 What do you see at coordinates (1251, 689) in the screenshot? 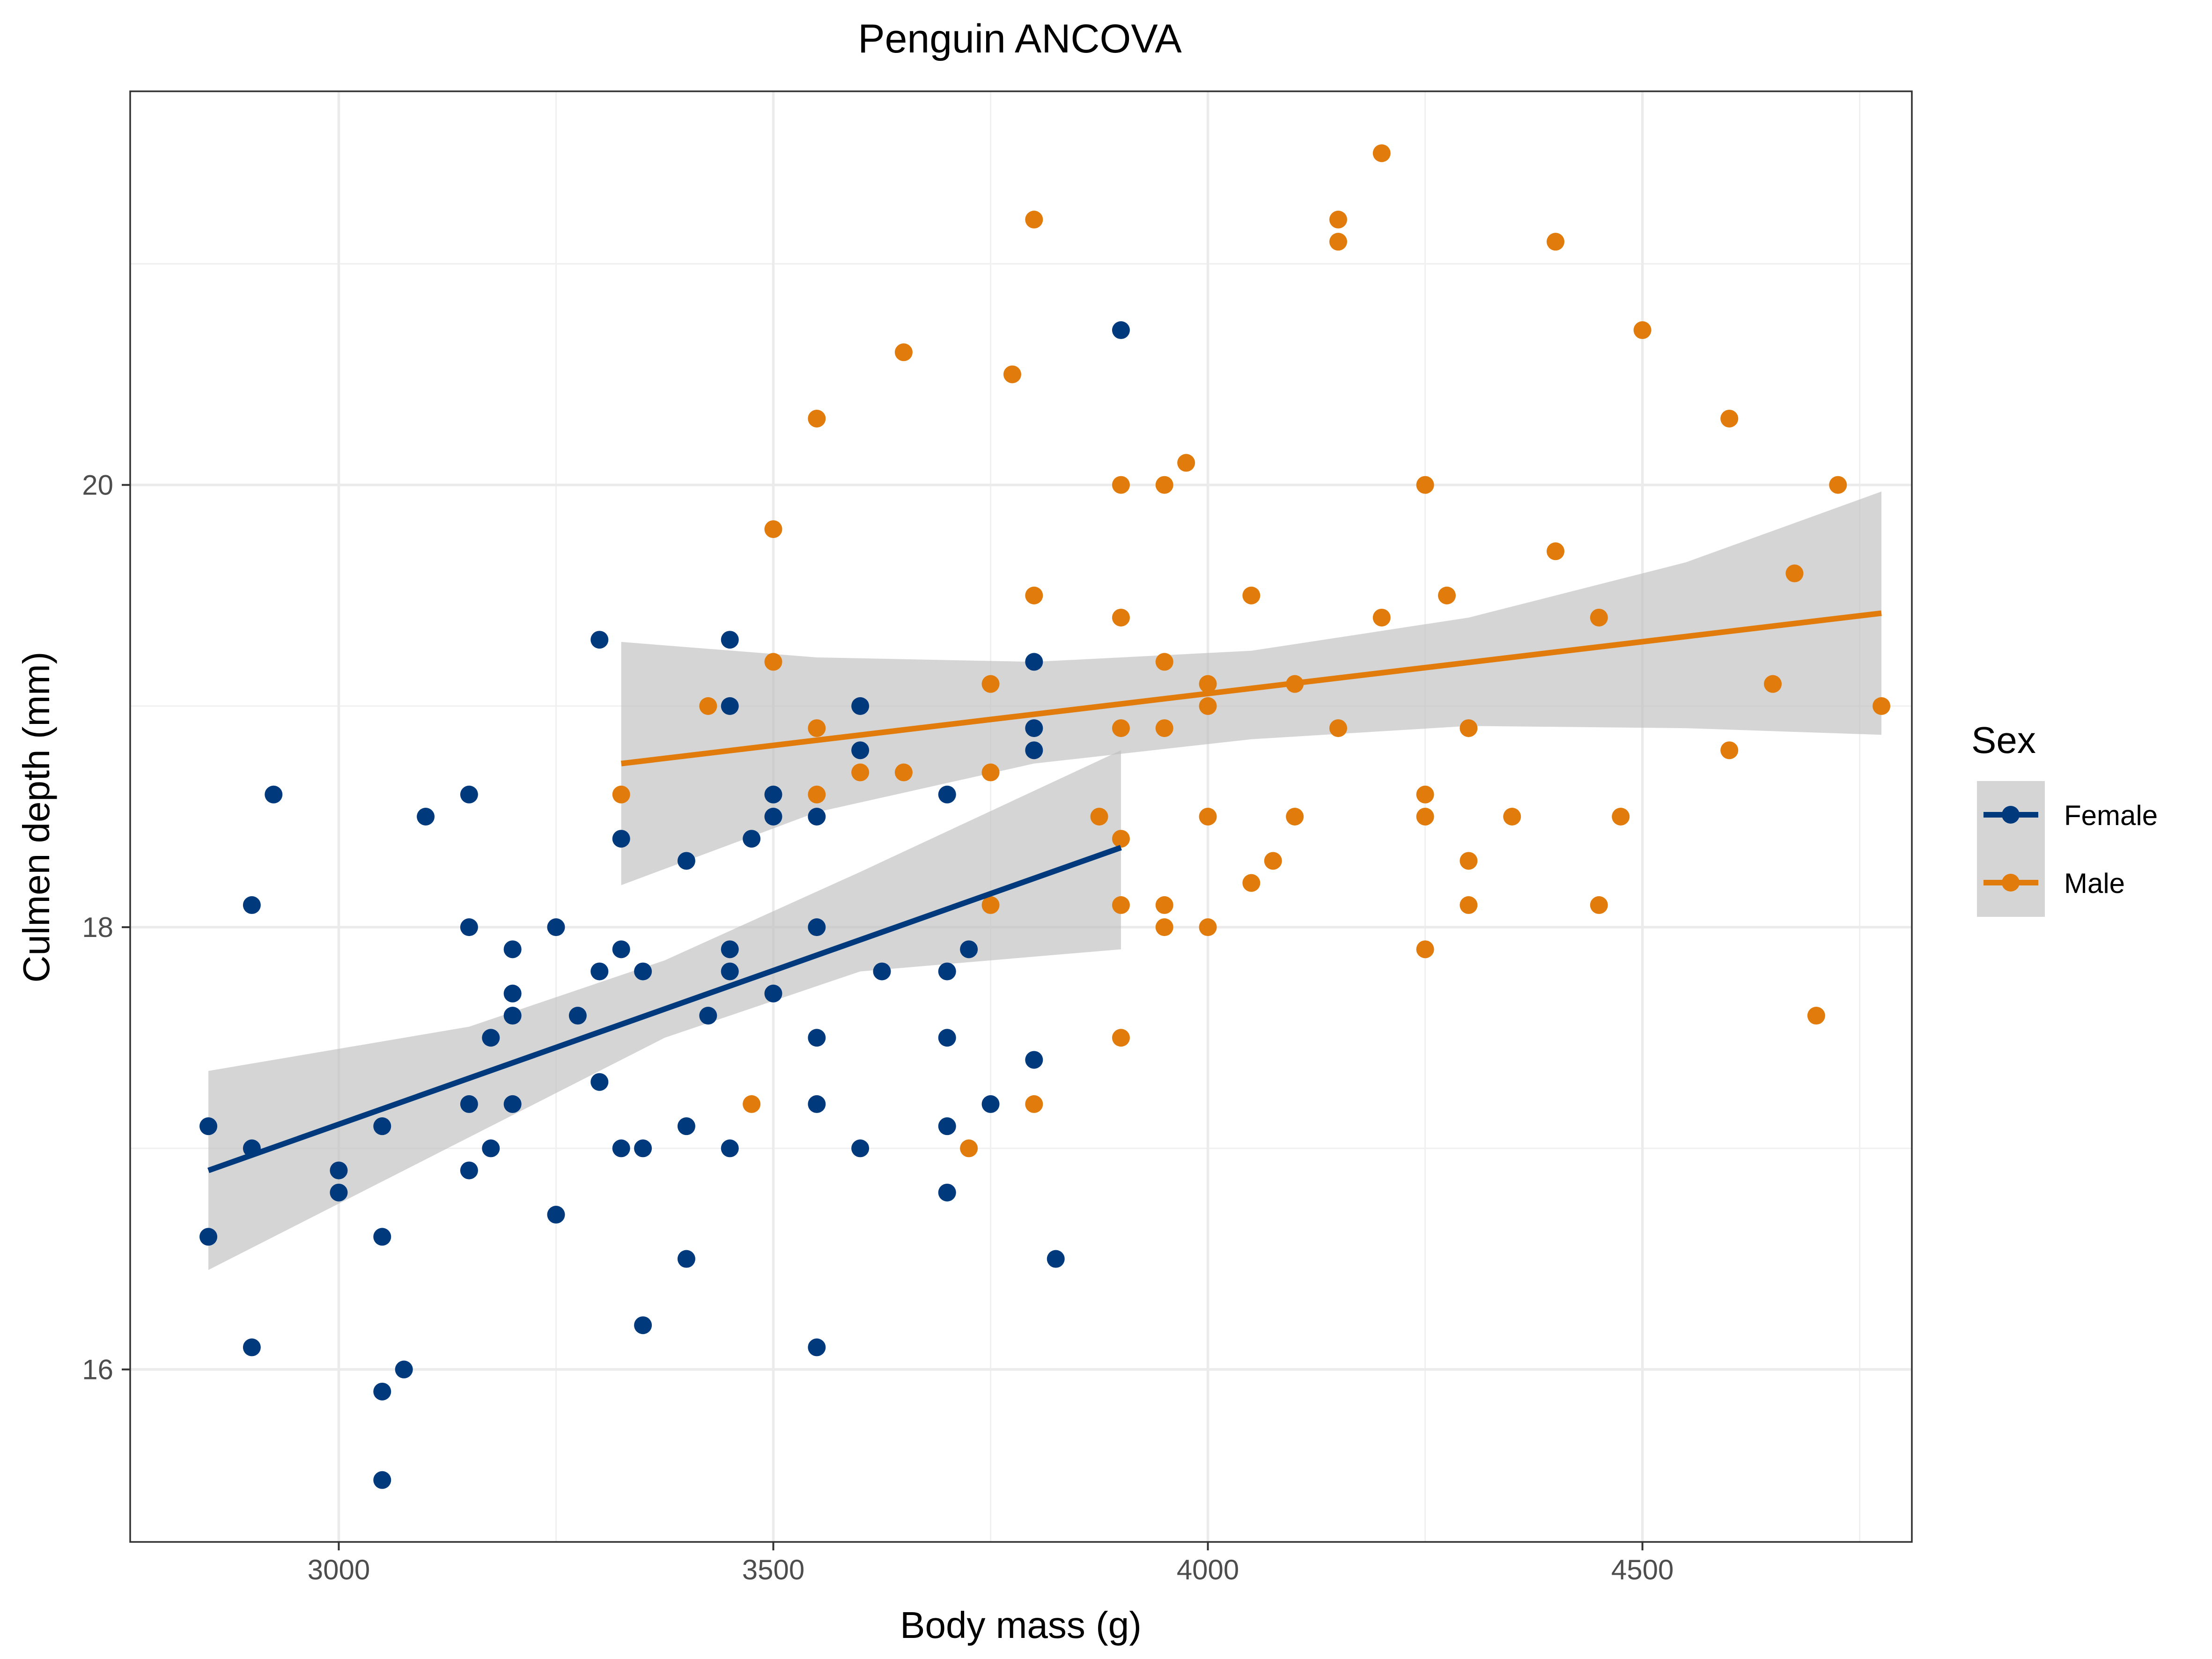
I see `regression-line-male` at bounding box center [1251, 689].